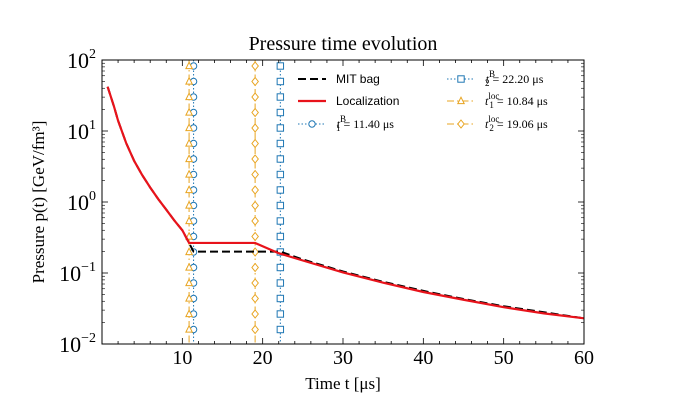  Describe the element at coordinates (504, 358) in the screenshot. I see `x-tick-label: 50` at that location.